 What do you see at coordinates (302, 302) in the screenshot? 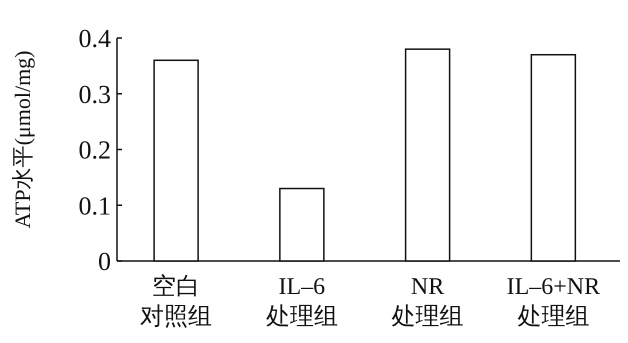
I see `x-tick-label: IL–6处理组` at bounding box center [302, 302].